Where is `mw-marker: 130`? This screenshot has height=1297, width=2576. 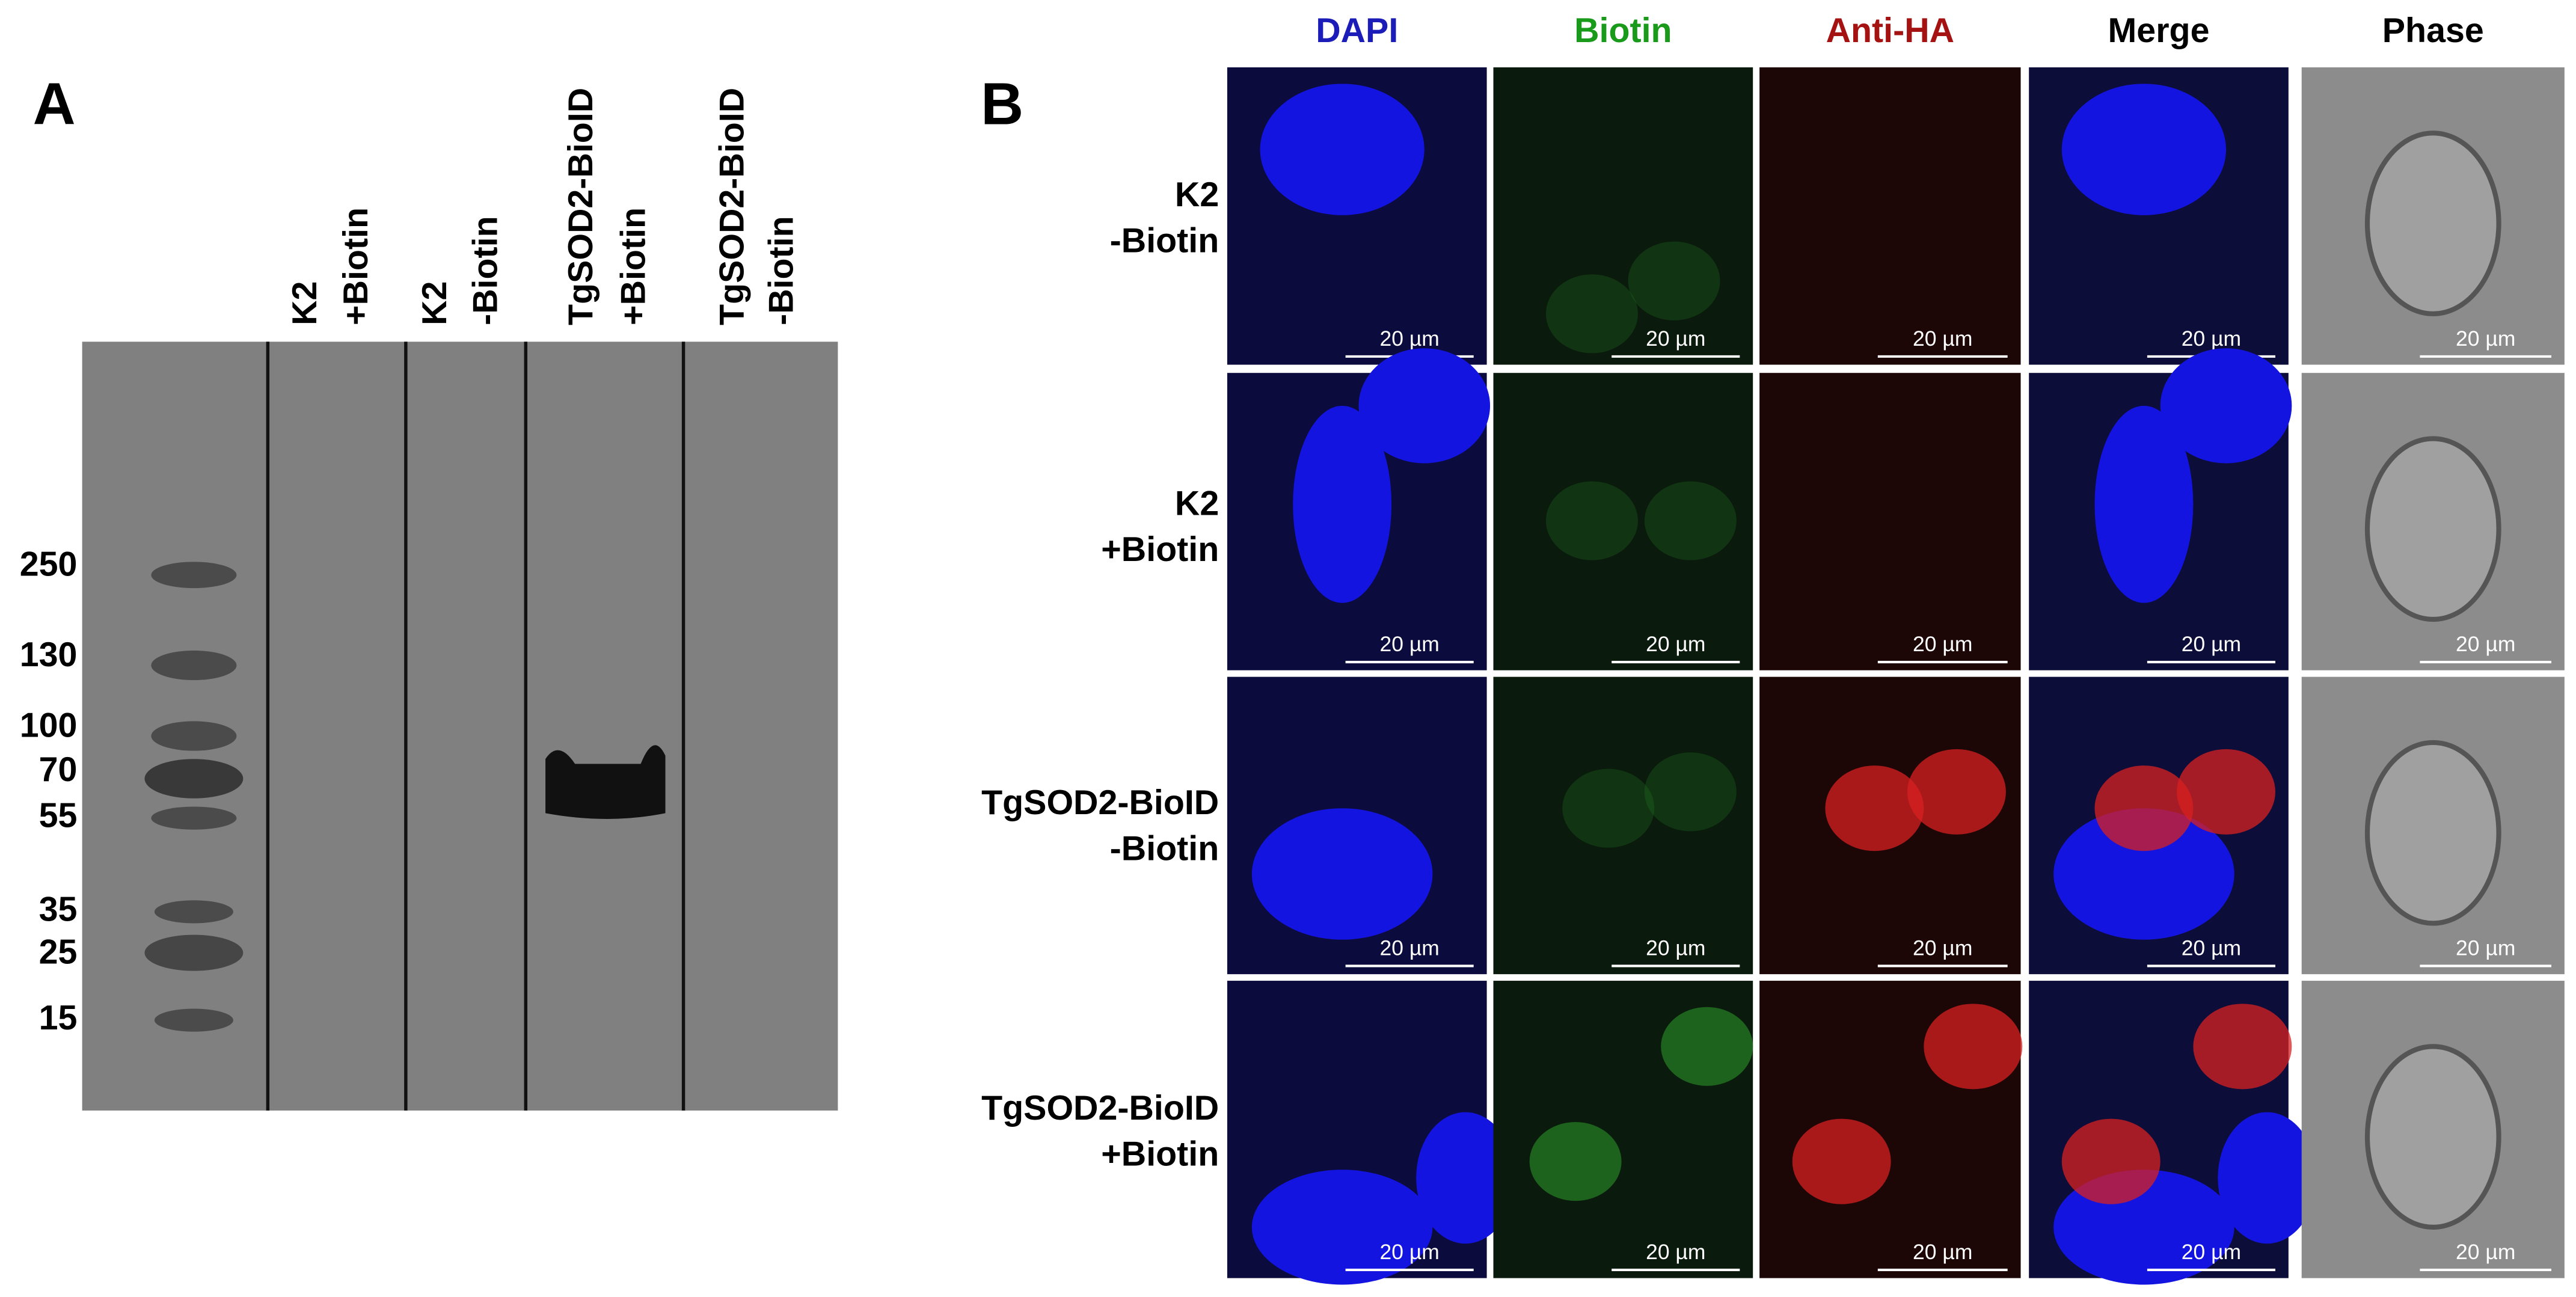 mw-marker: 130 is located at coordinates (49, 655).